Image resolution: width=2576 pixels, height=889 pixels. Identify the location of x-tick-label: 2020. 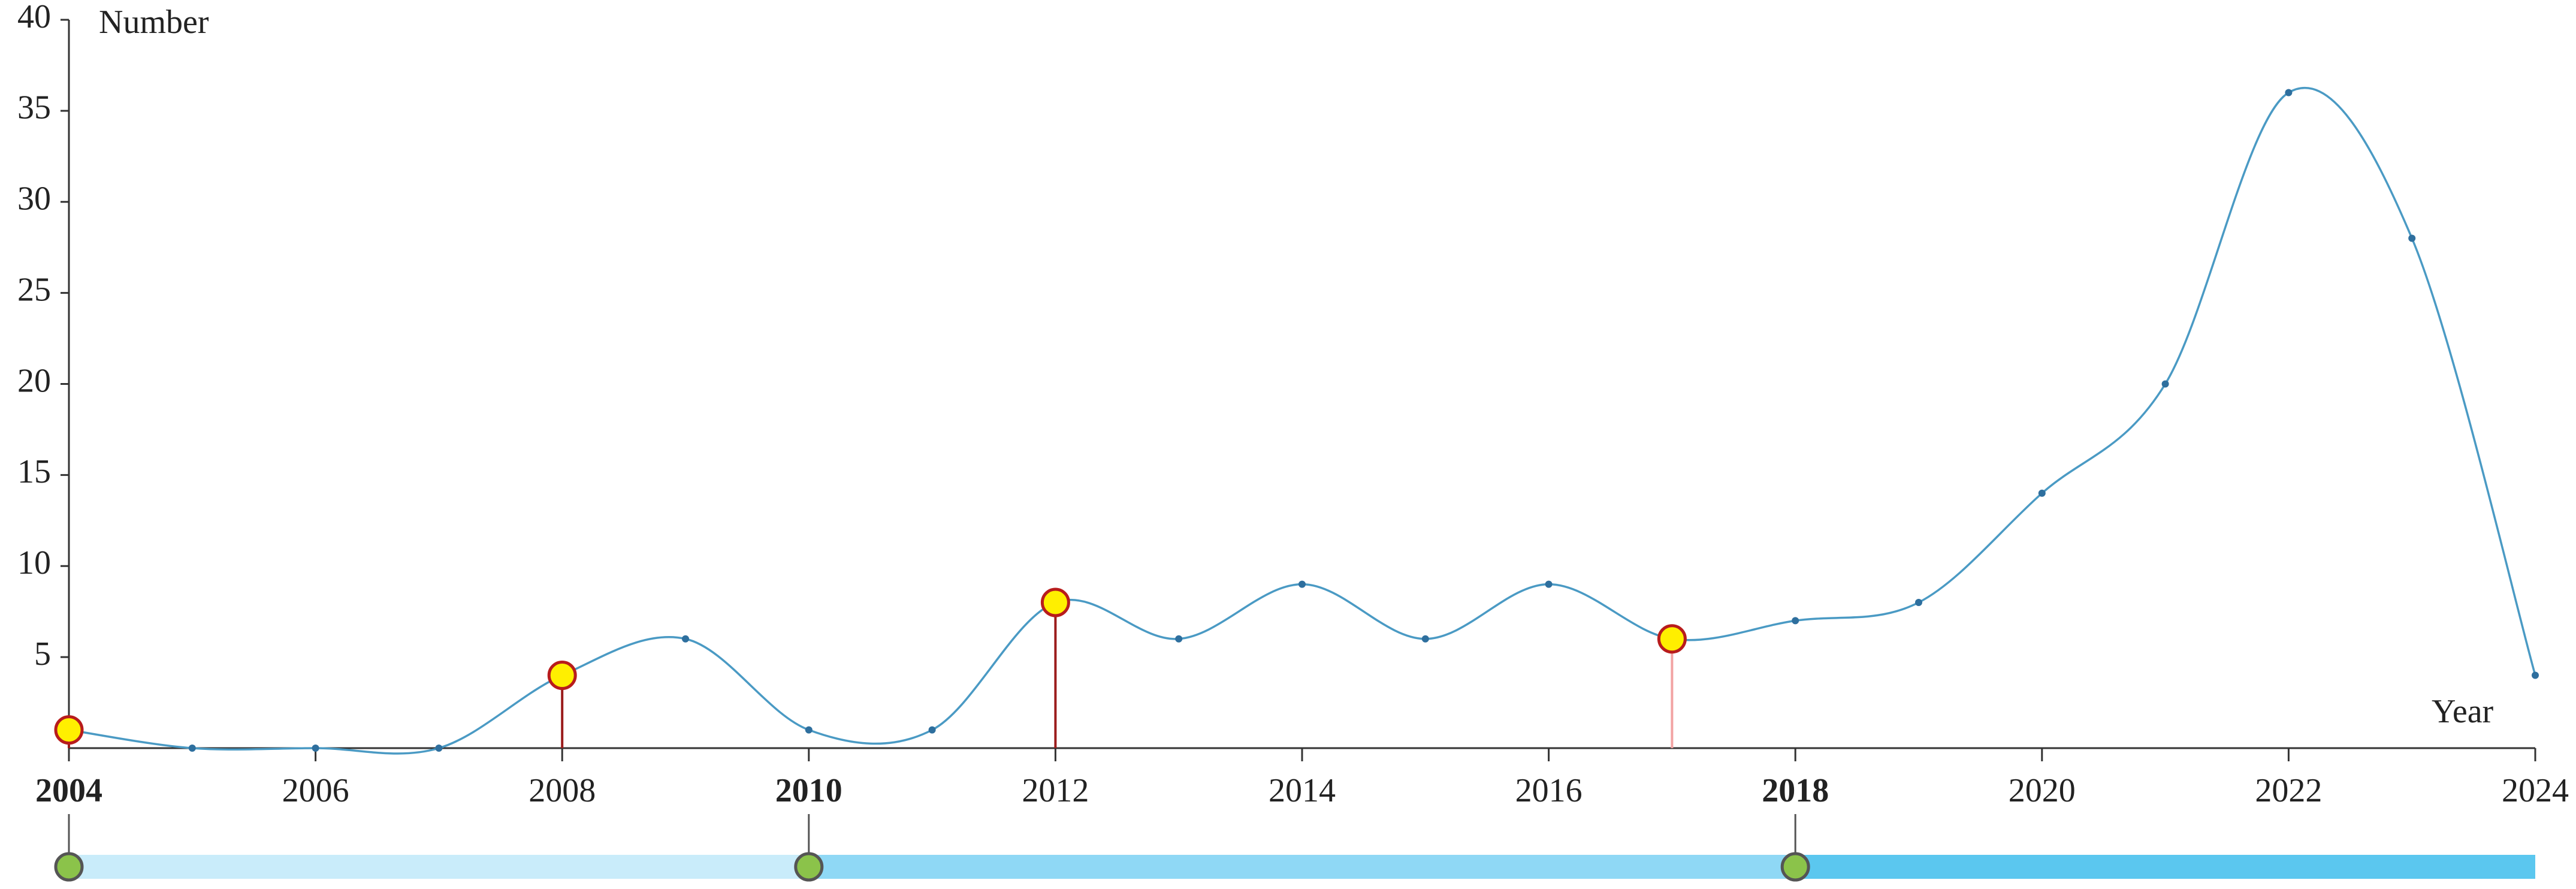
(2043, 790).